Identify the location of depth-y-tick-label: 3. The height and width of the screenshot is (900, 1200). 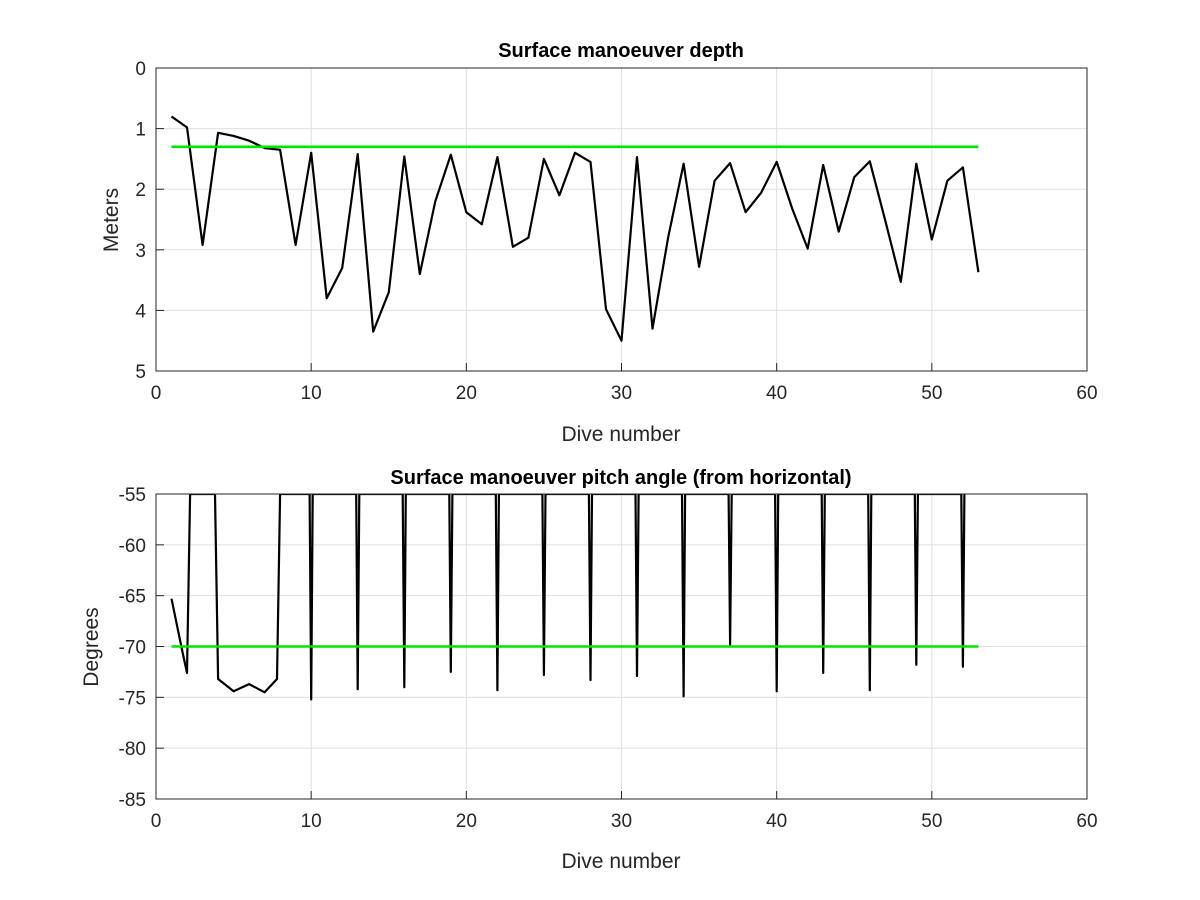
(140, 251).